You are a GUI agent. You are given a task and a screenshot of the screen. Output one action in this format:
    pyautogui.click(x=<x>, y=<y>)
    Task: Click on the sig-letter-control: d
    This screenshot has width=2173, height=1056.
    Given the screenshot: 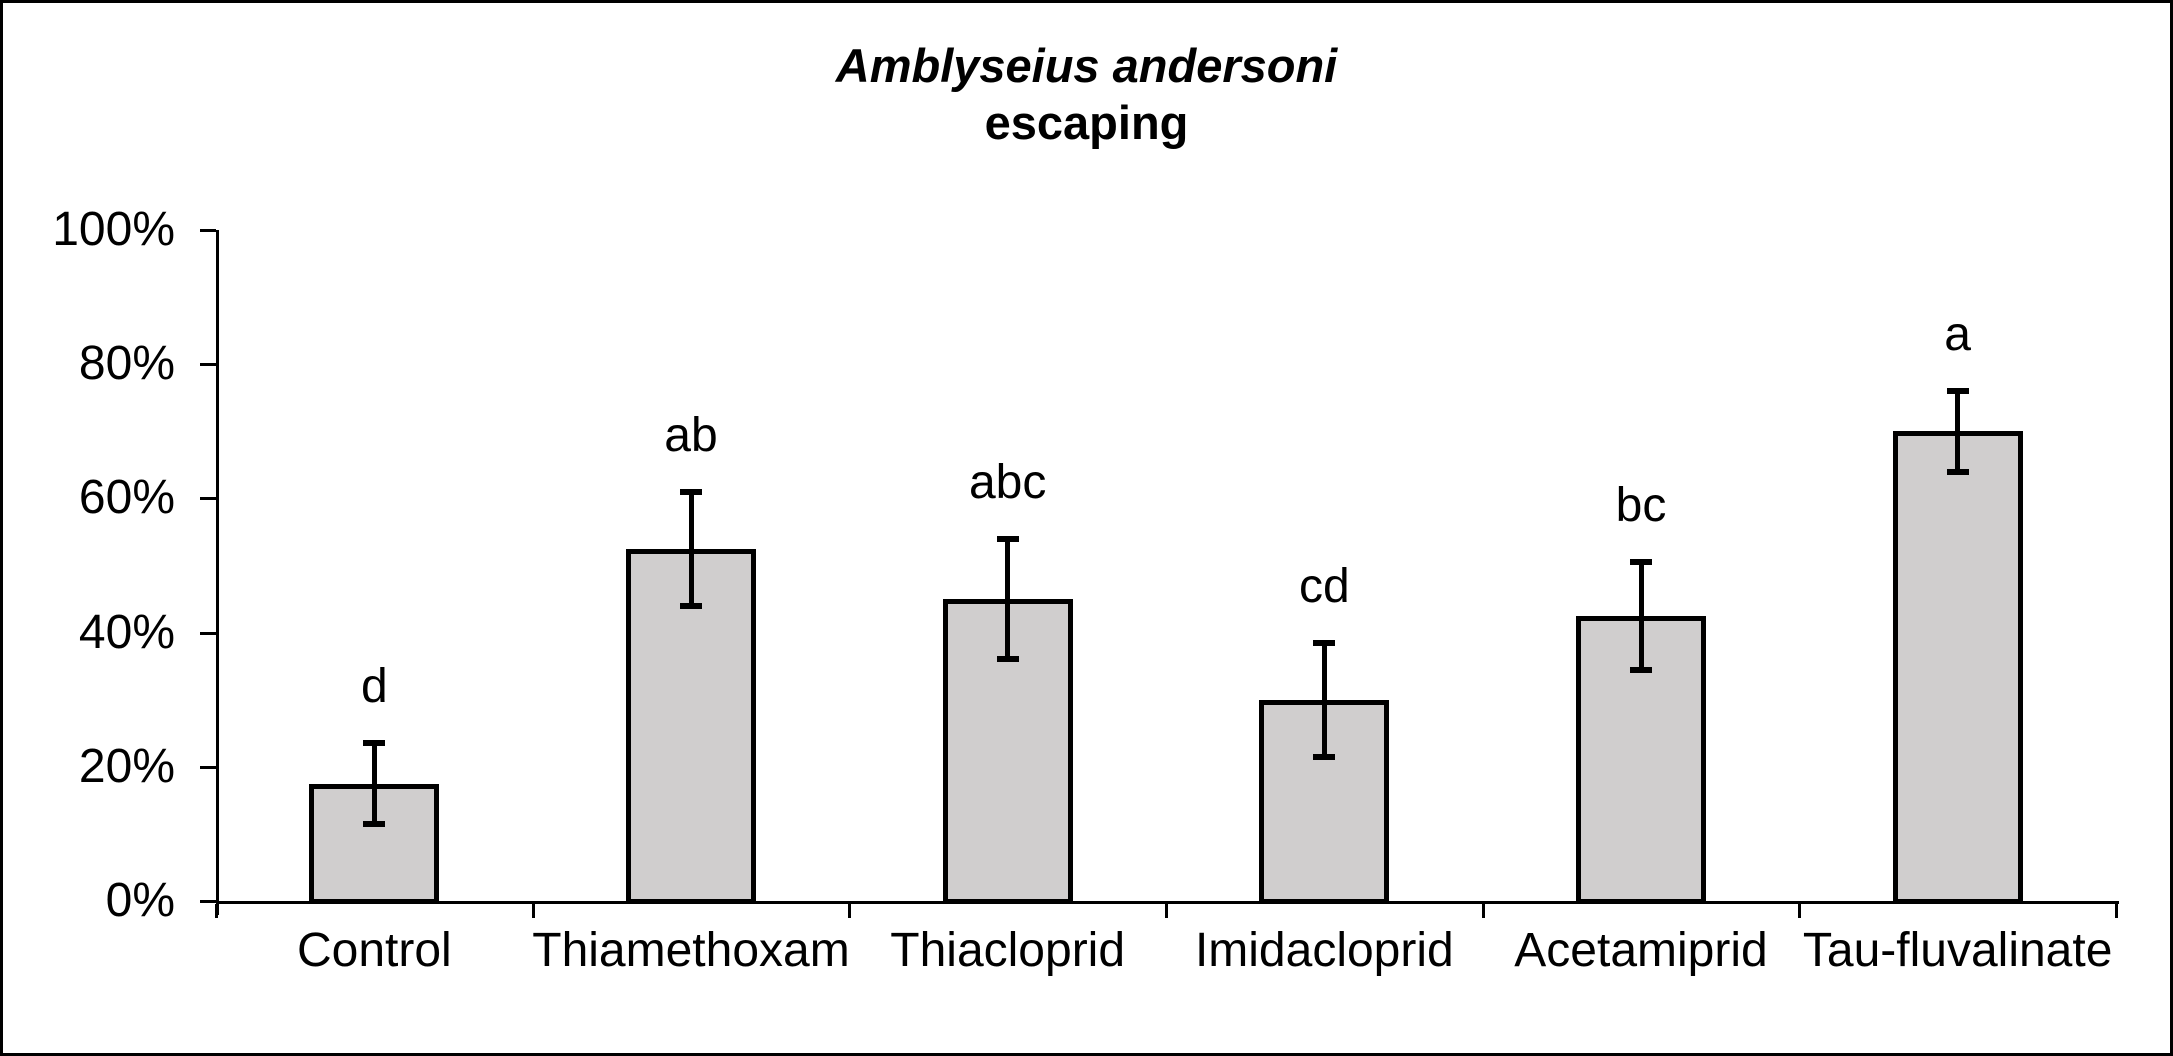 What is the action you would take?
    pyautogui.click(x=374, y=687)
    